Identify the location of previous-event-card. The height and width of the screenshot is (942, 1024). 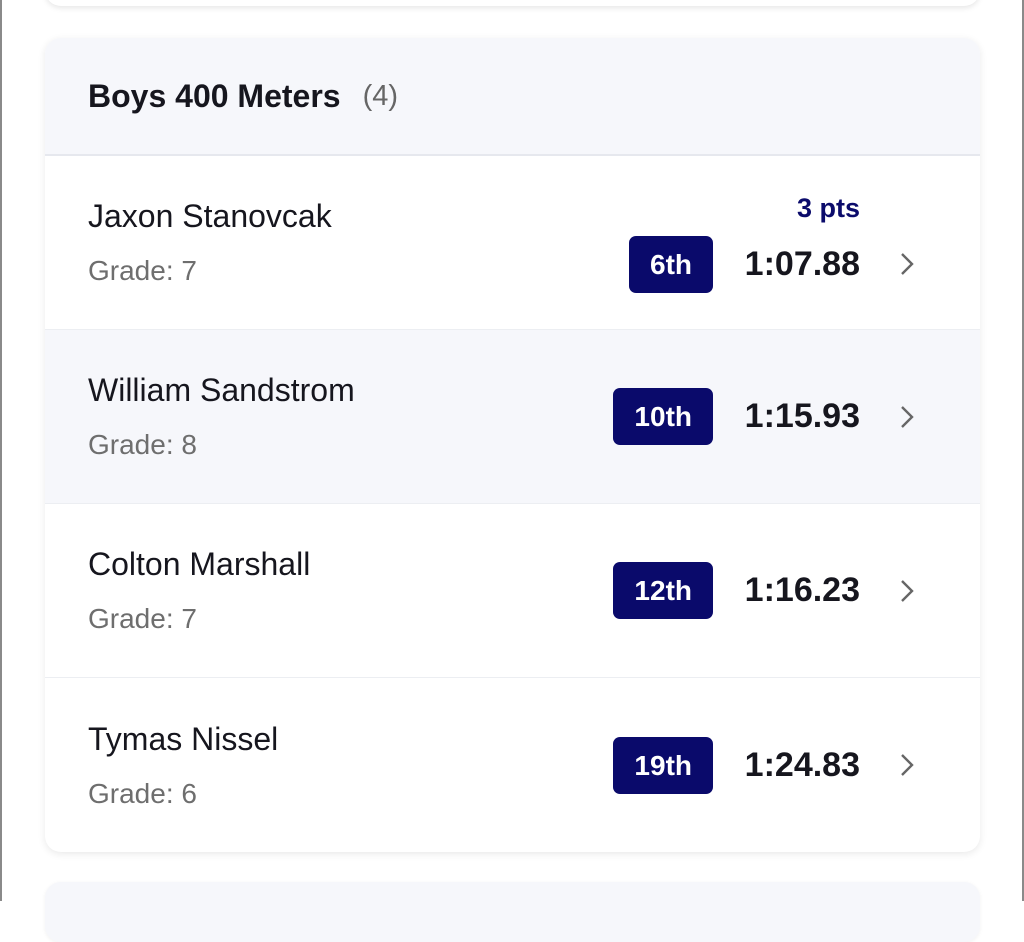
(512, 3).